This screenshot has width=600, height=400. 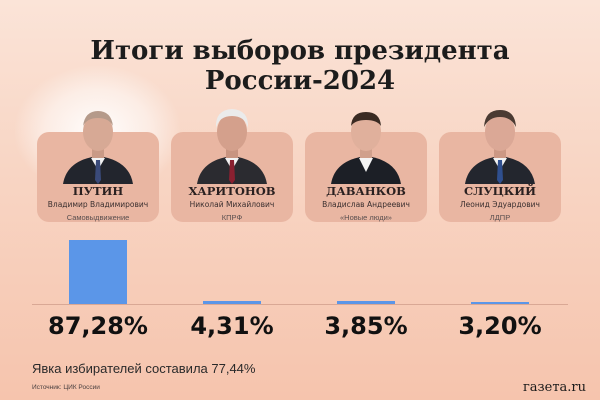 What do you see at coordinates (232, 204) in the screenshot?
I see `candidate-full-name: Николай Михайлович` at bounding box center [232, 204].